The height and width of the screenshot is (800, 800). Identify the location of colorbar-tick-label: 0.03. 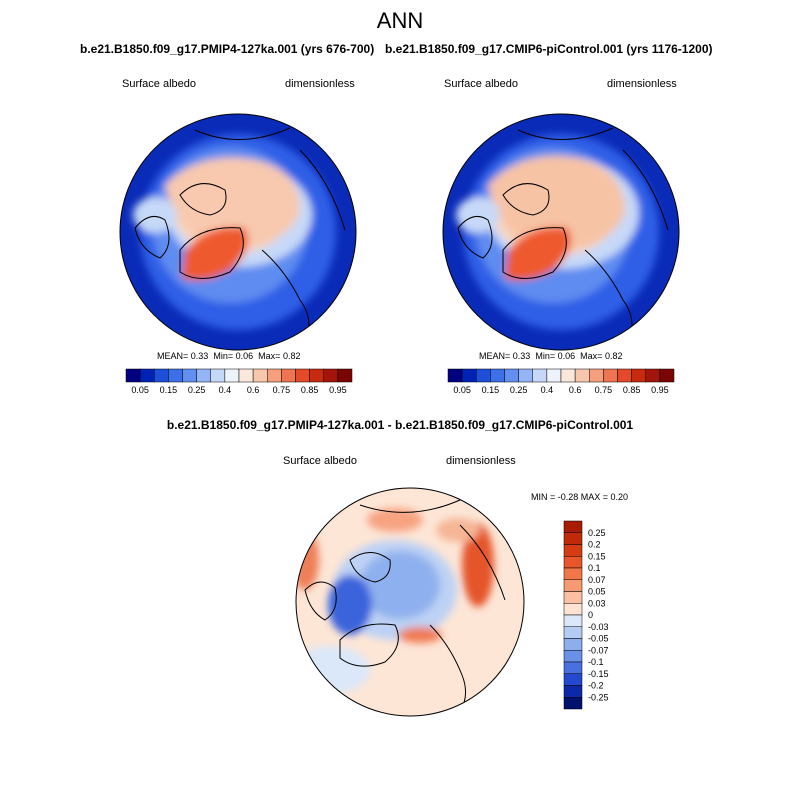
(597, 603).